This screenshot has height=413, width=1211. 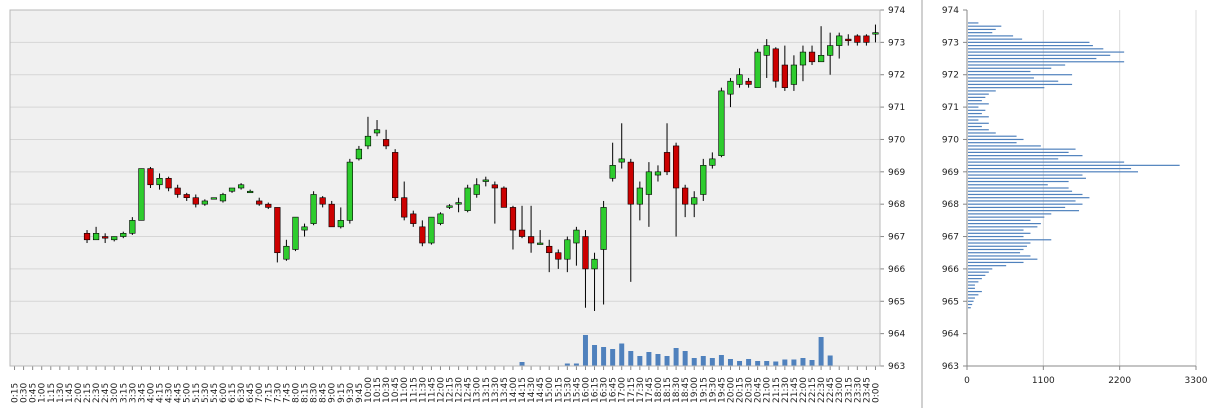 I want to click on profile-x-tick-label: 1100, so click(x=1043, y=381).